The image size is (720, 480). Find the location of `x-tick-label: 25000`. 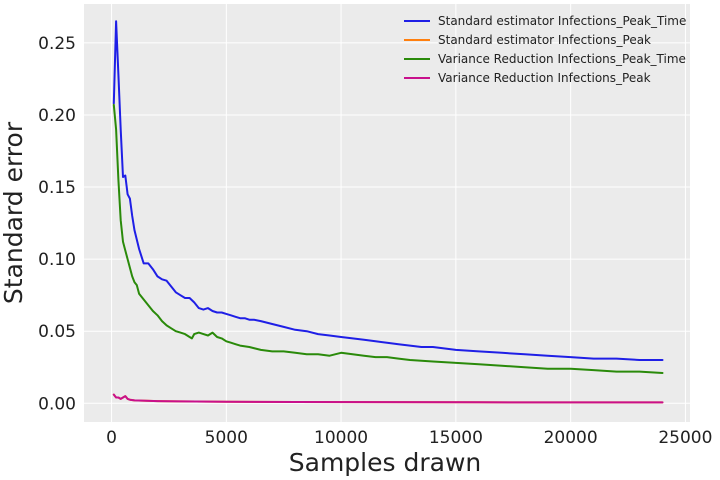

x-tick-label: 25000 is located at coordinates (685, 438).